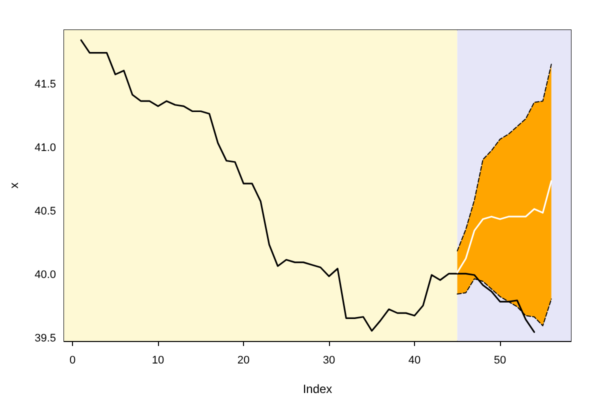 The width and height of the screenshot is (600, 400). What do you see at coordinates (14, 185) in the screenshot?
I see `y-axis-title: x` at bounding box center [14, 185].